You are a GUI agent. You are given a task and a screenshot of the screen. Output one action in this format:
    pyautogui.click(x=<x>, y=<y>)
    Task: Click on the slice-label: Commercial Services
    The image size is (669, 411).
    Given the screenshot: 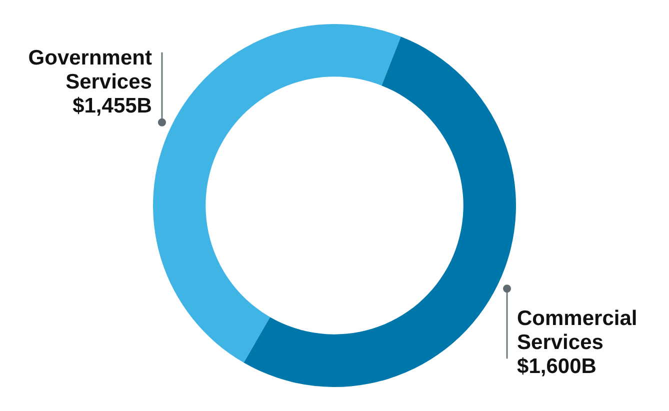 What is the action you would take?
    pyautogui.click(x=577, y=330)
    